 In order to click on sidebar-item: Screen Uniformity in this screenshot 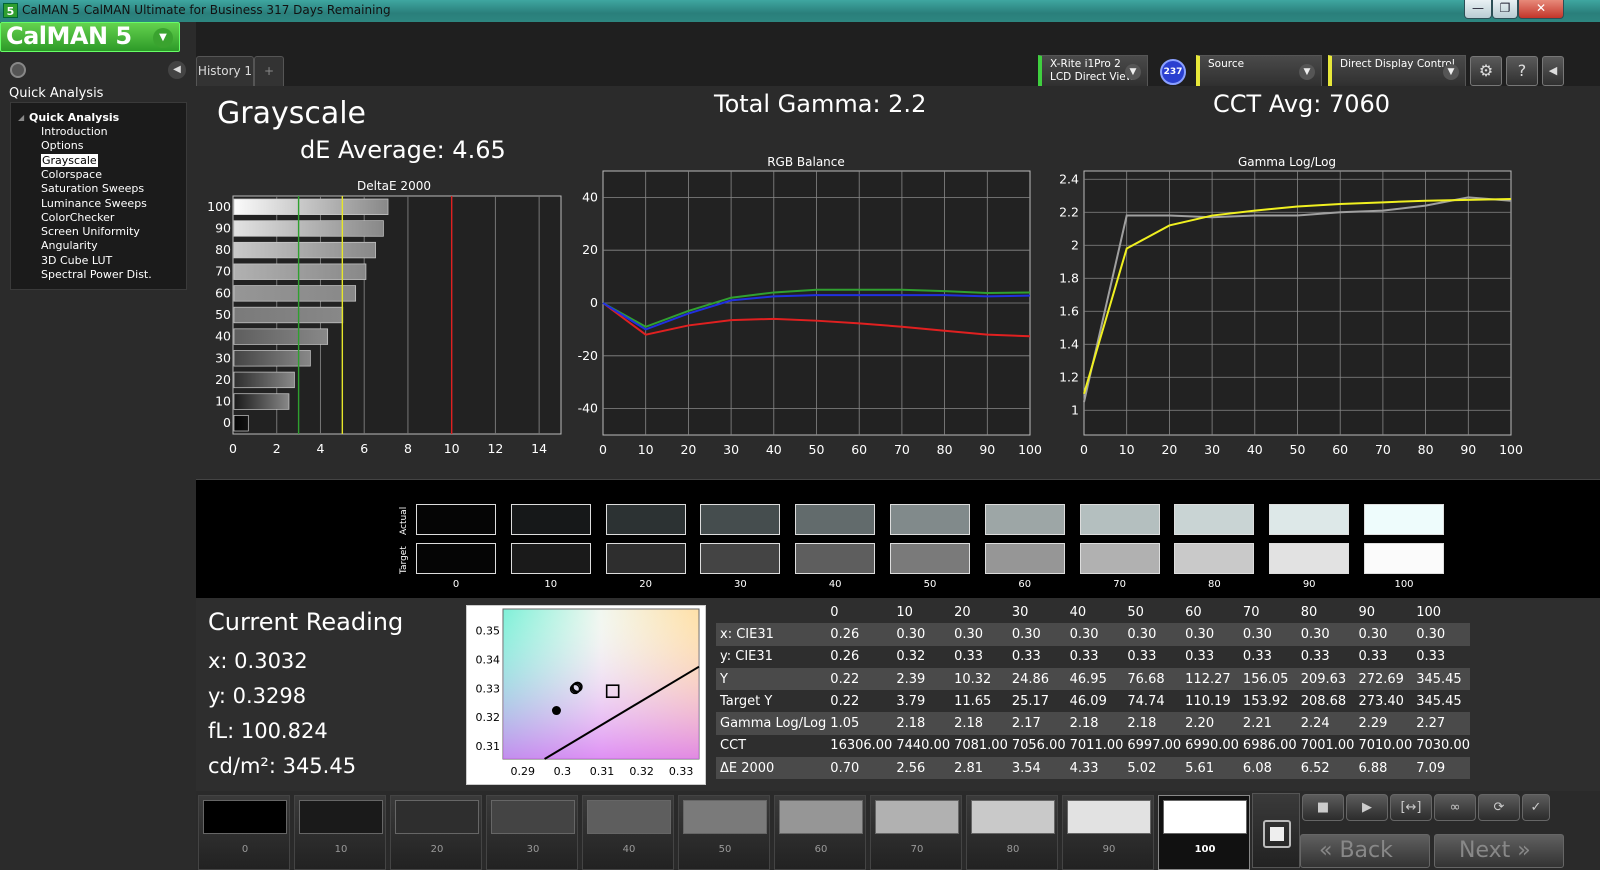, I will do `click(90, 231)`.